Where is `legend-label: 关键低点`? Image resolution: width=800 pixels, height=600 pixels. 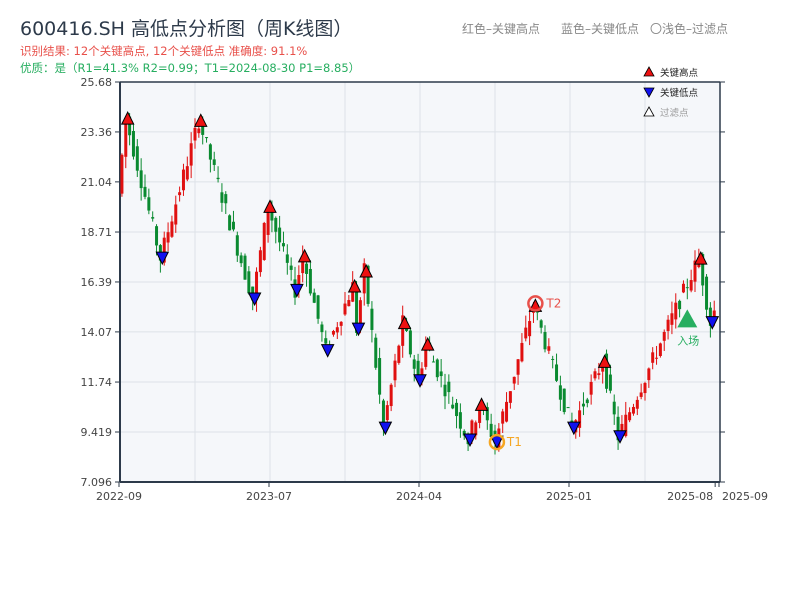 legend-label: 关键低点 is located at coordinates (679, 93).